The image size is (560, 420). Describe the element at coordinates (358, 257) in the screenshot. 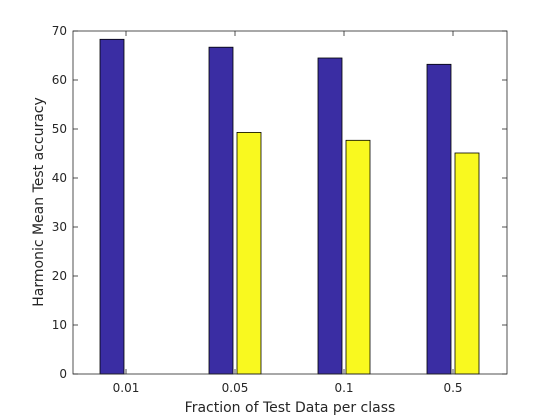

I see `bar-series-2-0.1` at that location.